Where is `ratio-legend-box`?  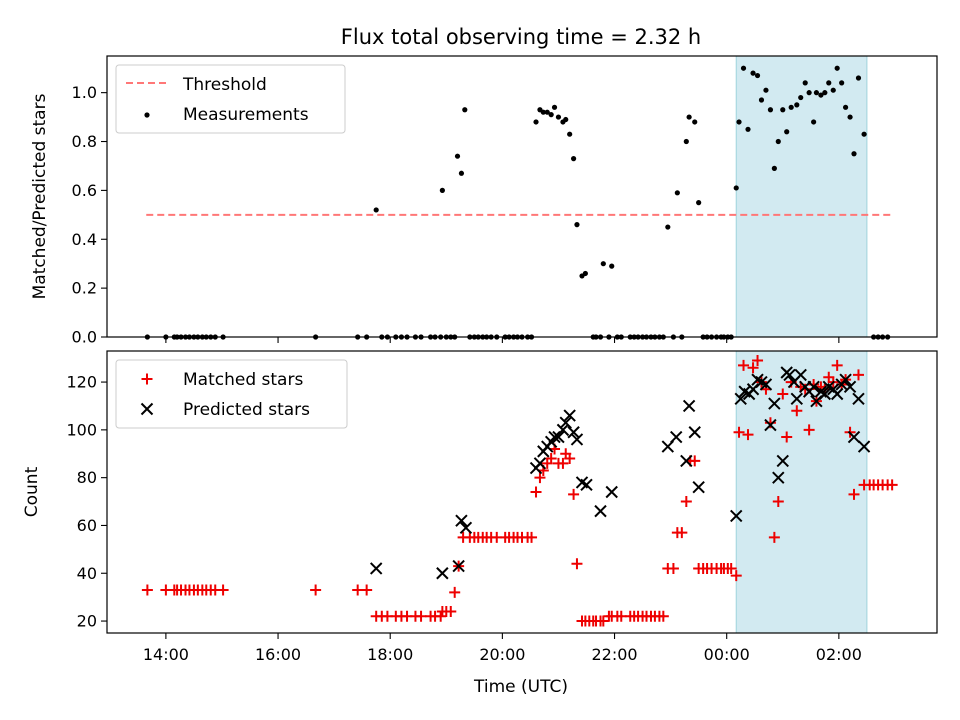 ratio-legend-box is located at coordinates (230, 99).